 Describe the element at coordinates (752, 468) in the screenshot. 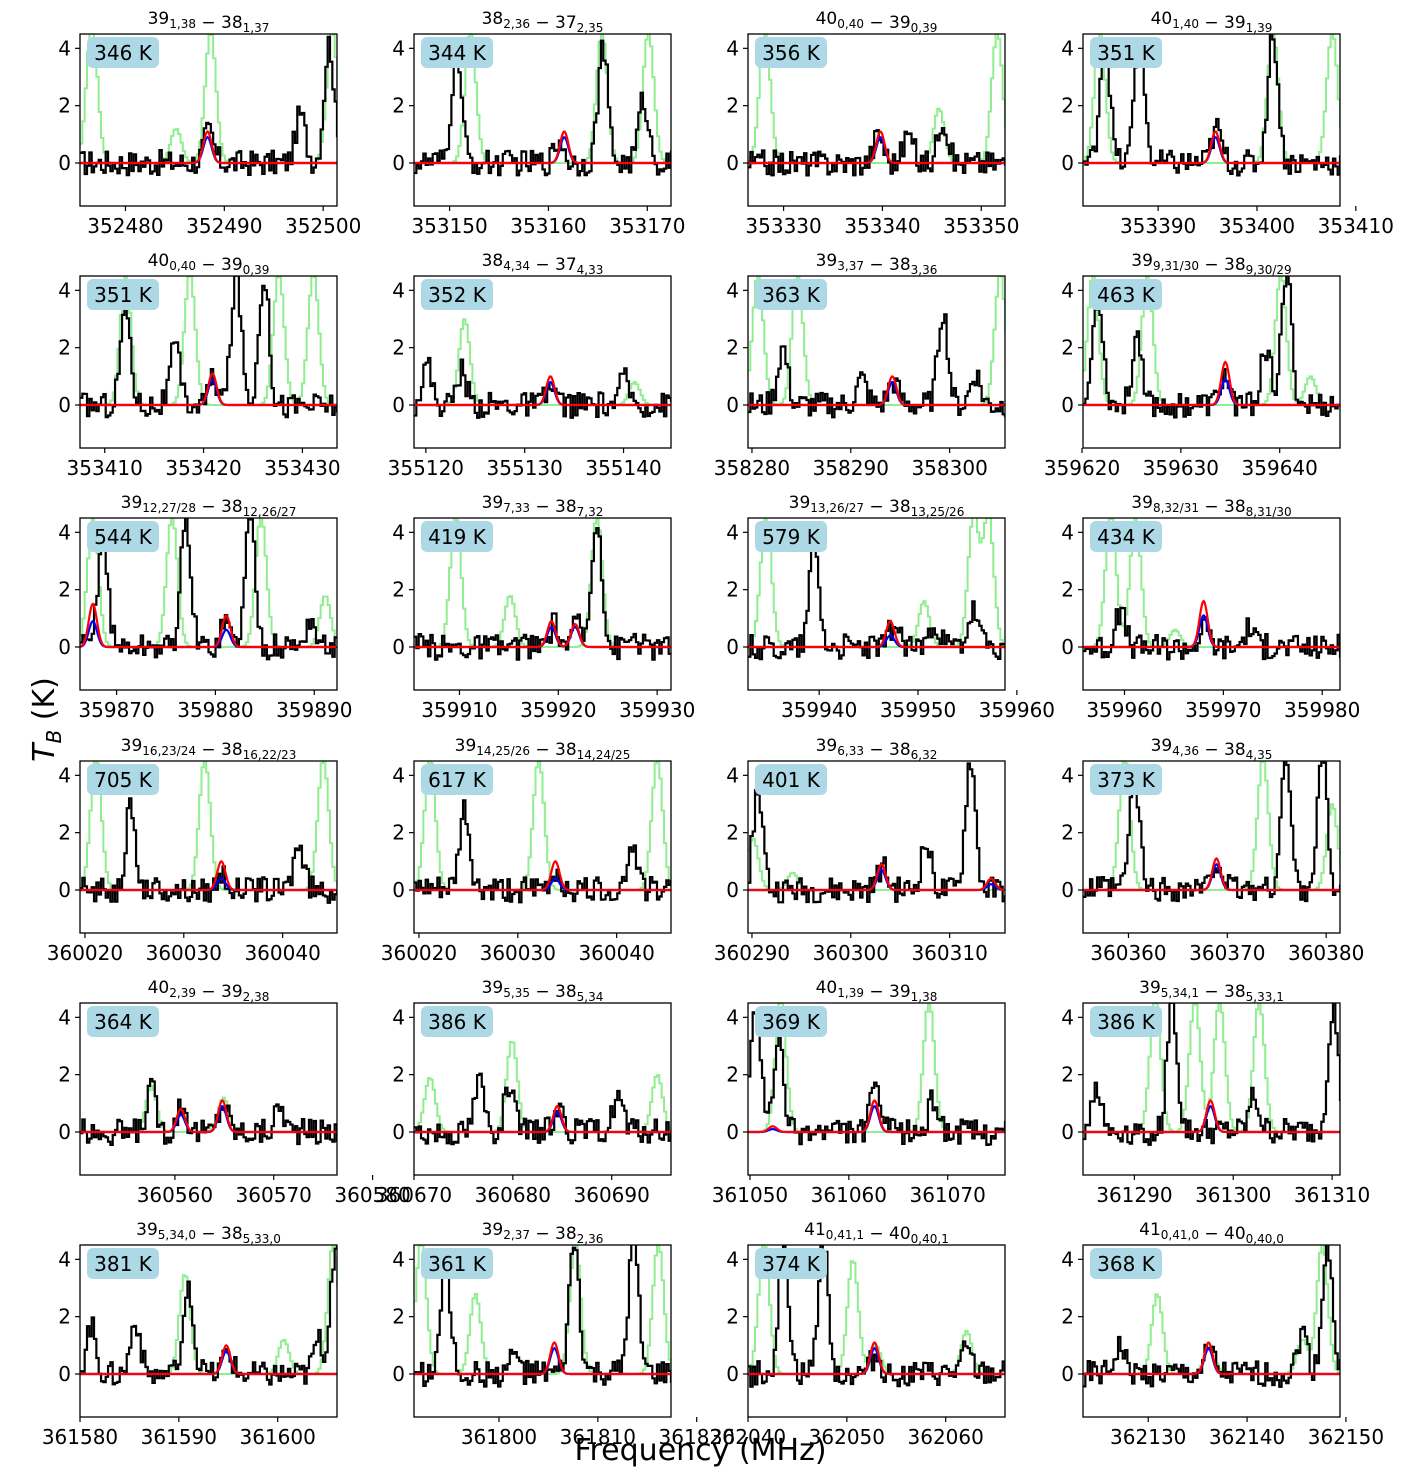

I see `x-tick-label: 358280` at that location.